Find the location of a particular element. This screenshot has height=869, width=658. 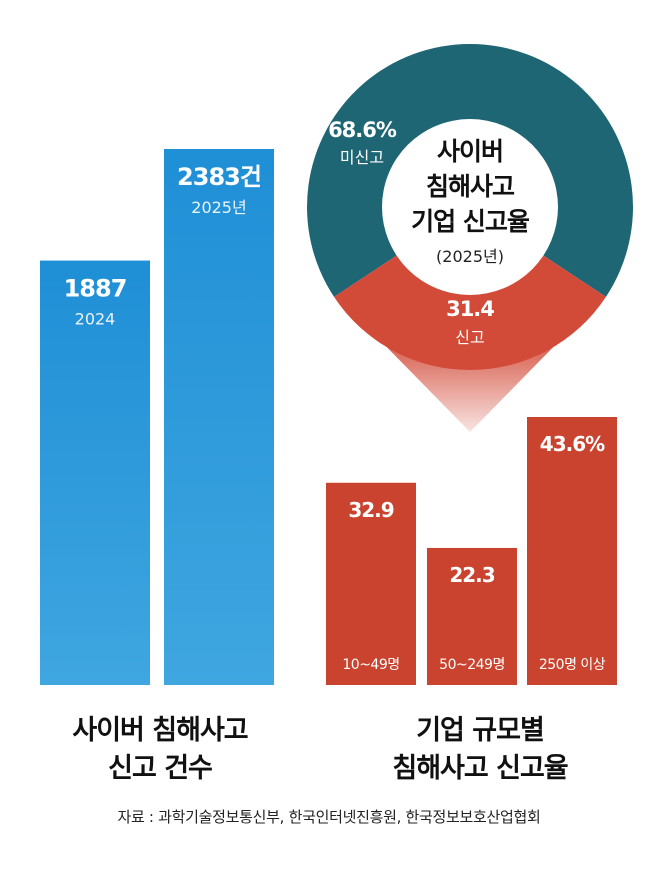

count-bar-value-label: 1887 is located at coordinates (95, 289).